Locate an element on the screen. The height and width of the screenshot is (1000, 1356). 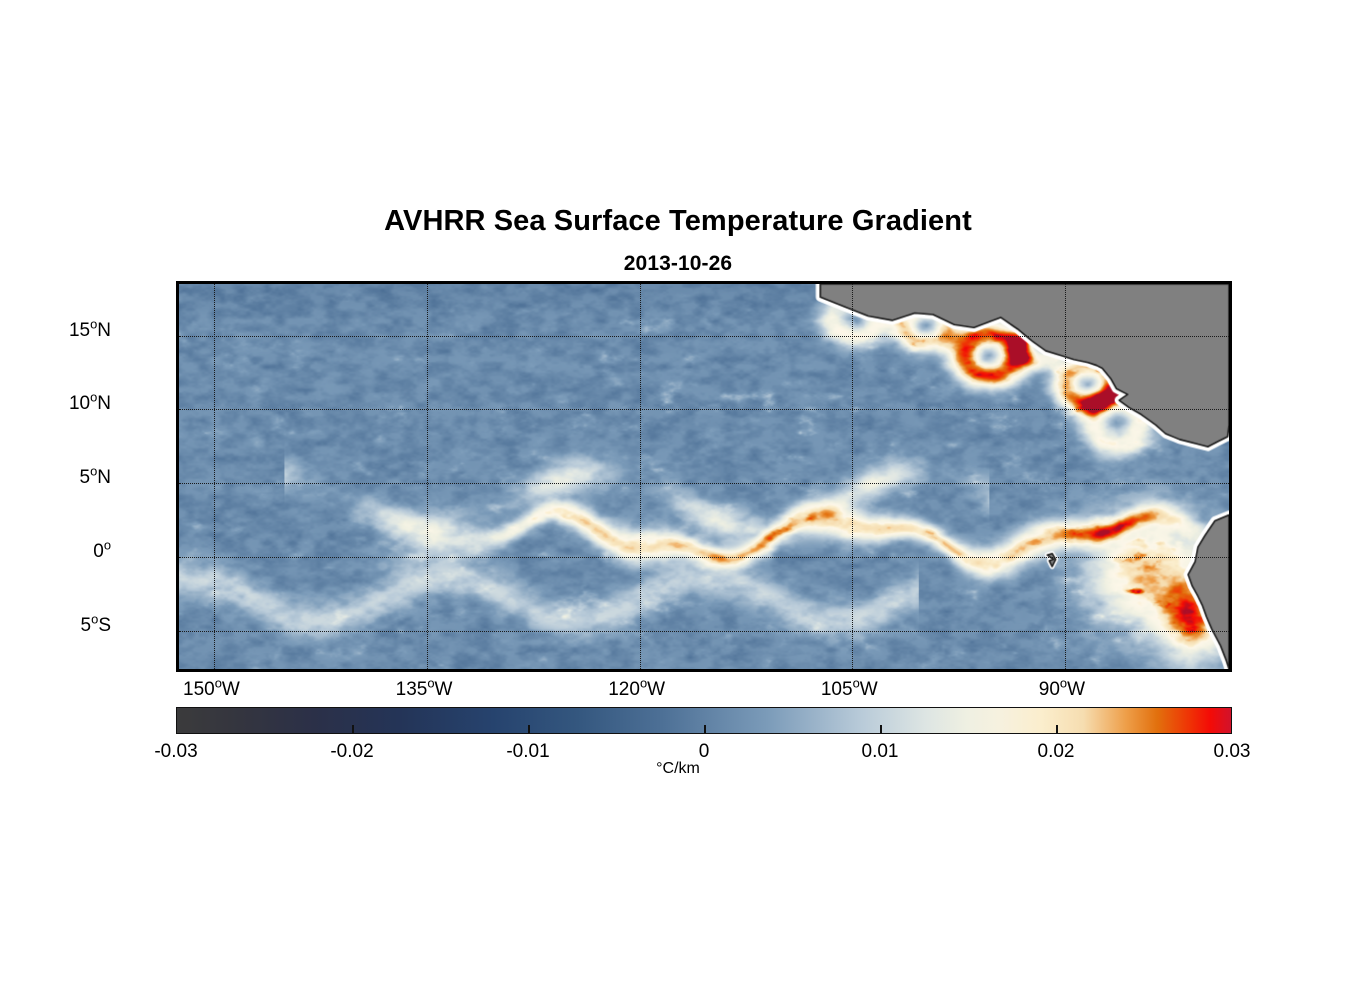
y-axis-tick-label: 5oN is located at coordinates (95, 476).